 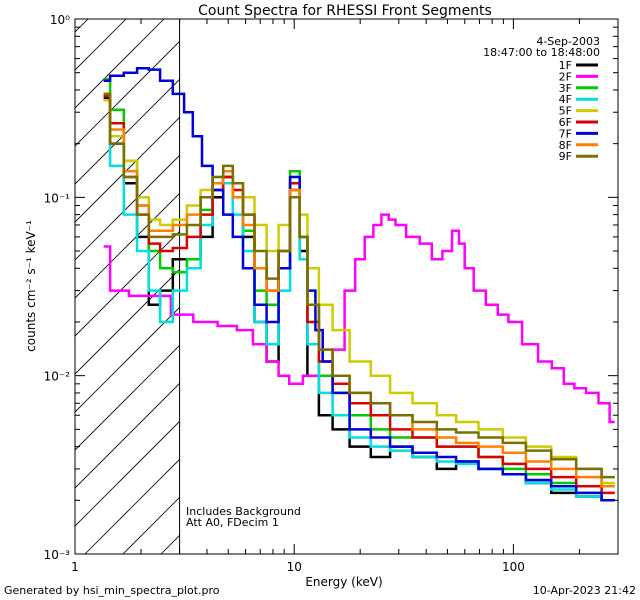 What do you see at coordinates (345, 11) in the screenshot?
I see `chart-title: Count Spectra for RHESSI Front Segments` at bounding box center [345, 11].